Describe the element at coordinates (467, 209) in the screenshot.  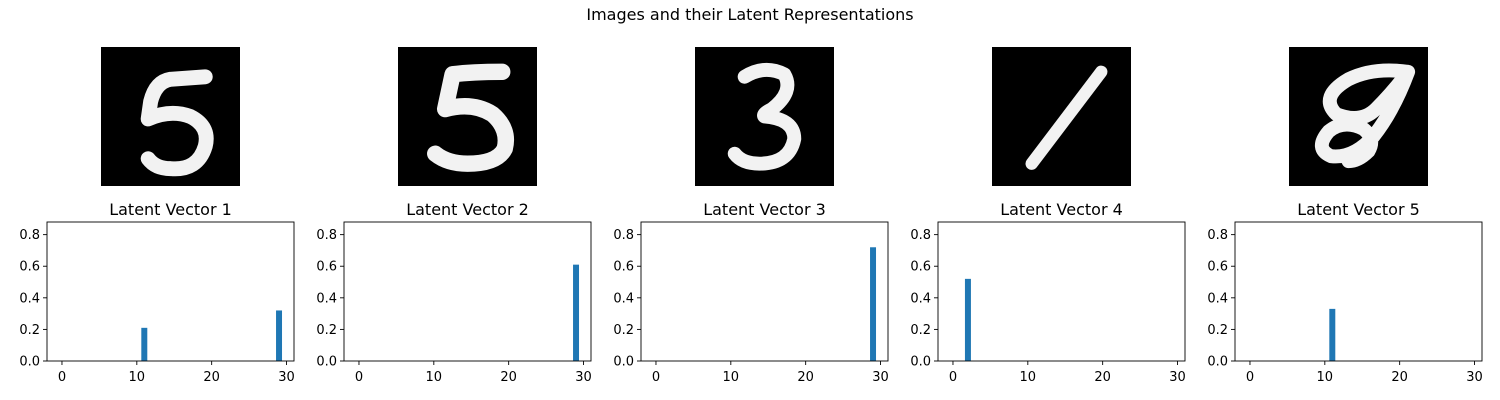
I see `axes-title-2: Latent Vector 2` at that location.